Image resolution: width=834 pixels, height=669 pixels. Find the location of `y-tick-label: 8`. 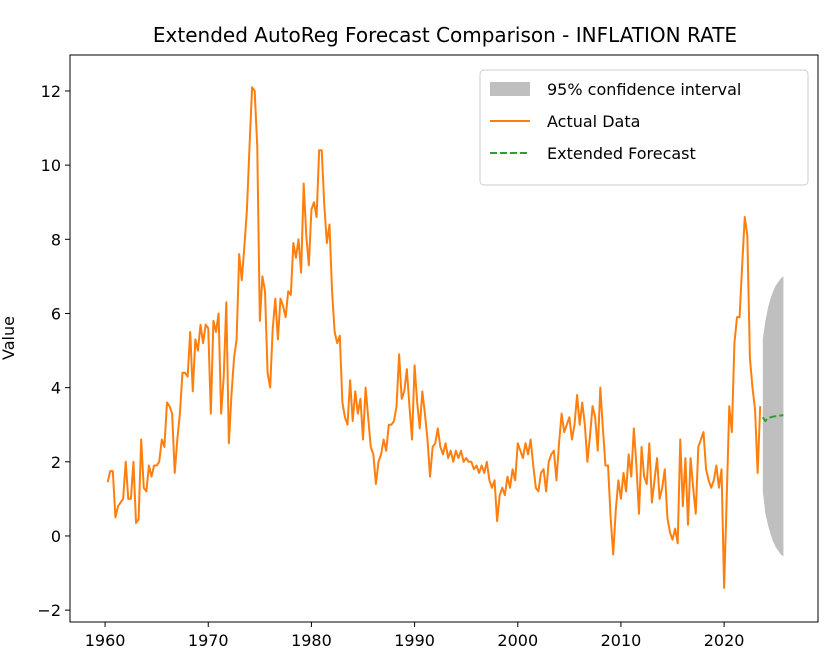

y-tick-label: 8 is located at coordinates (56, 239).